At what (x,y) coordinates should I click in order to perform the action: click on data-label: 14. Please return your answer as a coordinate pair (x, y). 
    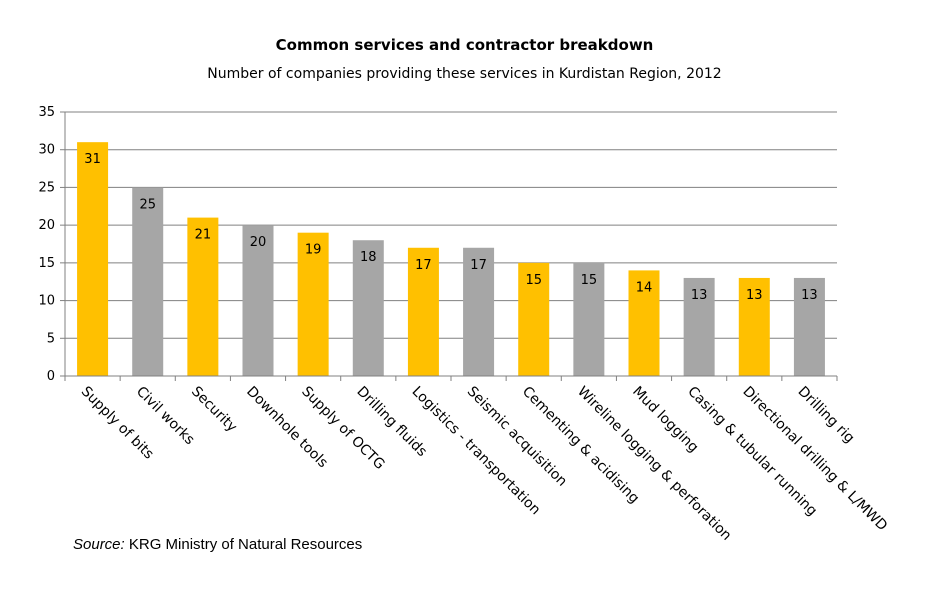
    Looking at the image, I should click on (644, 287).